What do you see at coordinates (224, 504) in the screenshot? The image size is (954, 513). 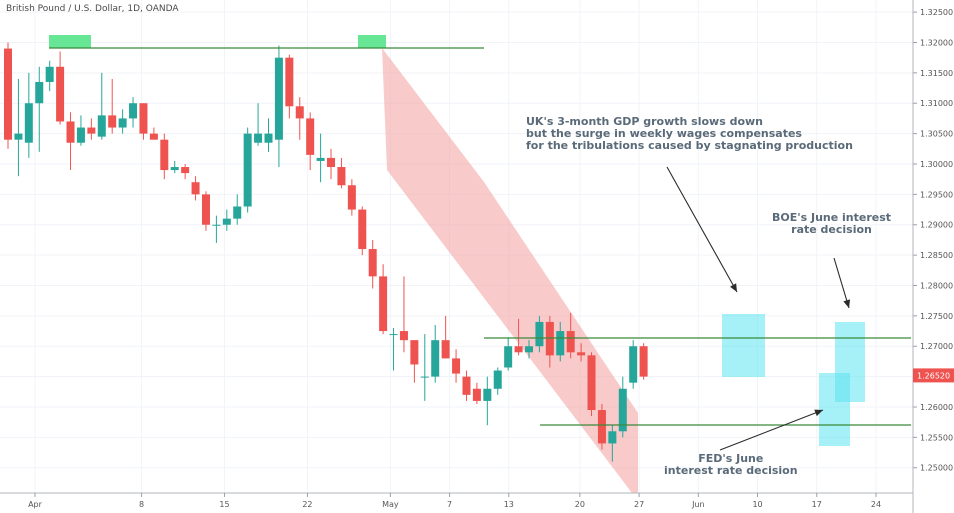 I see `x-tick-label: 15` at bounding box center [224, 504].